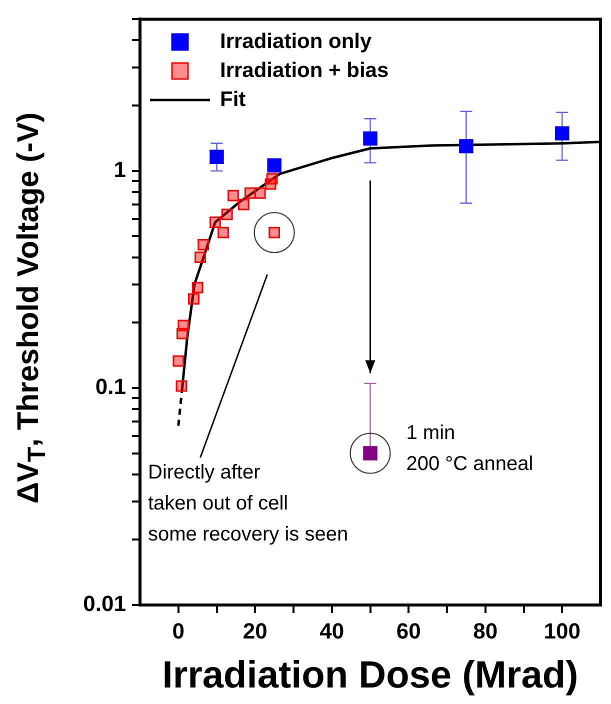 Image resolution: width=611 pixels, height=704 pixels. Describe the element at coordinates (304, 70) in the screenshot. I see `legend-label: Irradiation + bias` at that location.